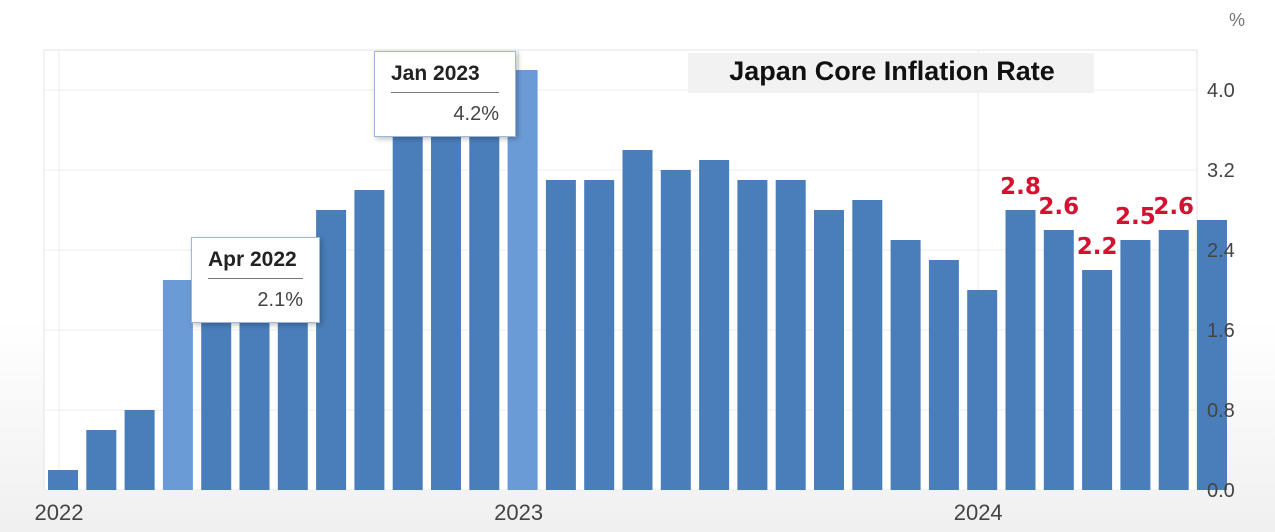 Image resolution: width=1275 pixels, height=532 pixels. I want to click on bar-jan-2024, so click(982, 390).